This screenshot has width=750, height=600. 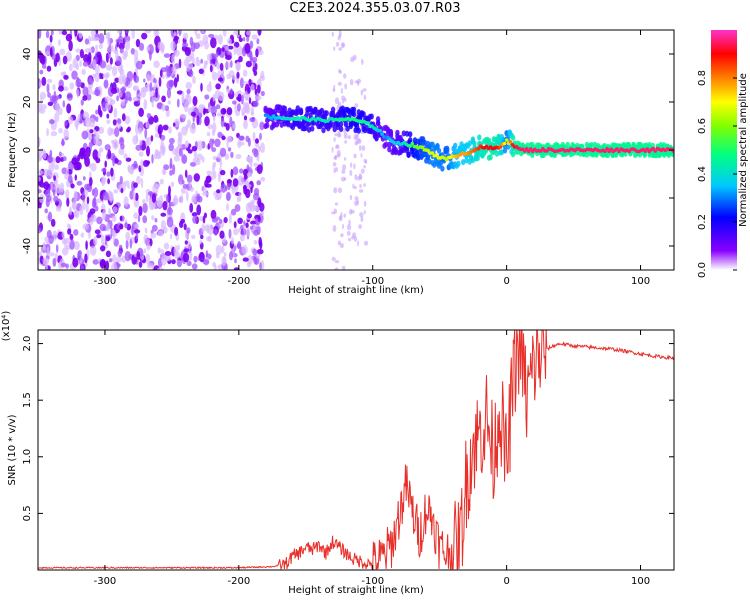 What do you see at coordinates (27, 198) in the screenshot?
I see `y-tick-label: -20` at bounding box center [27, 198].